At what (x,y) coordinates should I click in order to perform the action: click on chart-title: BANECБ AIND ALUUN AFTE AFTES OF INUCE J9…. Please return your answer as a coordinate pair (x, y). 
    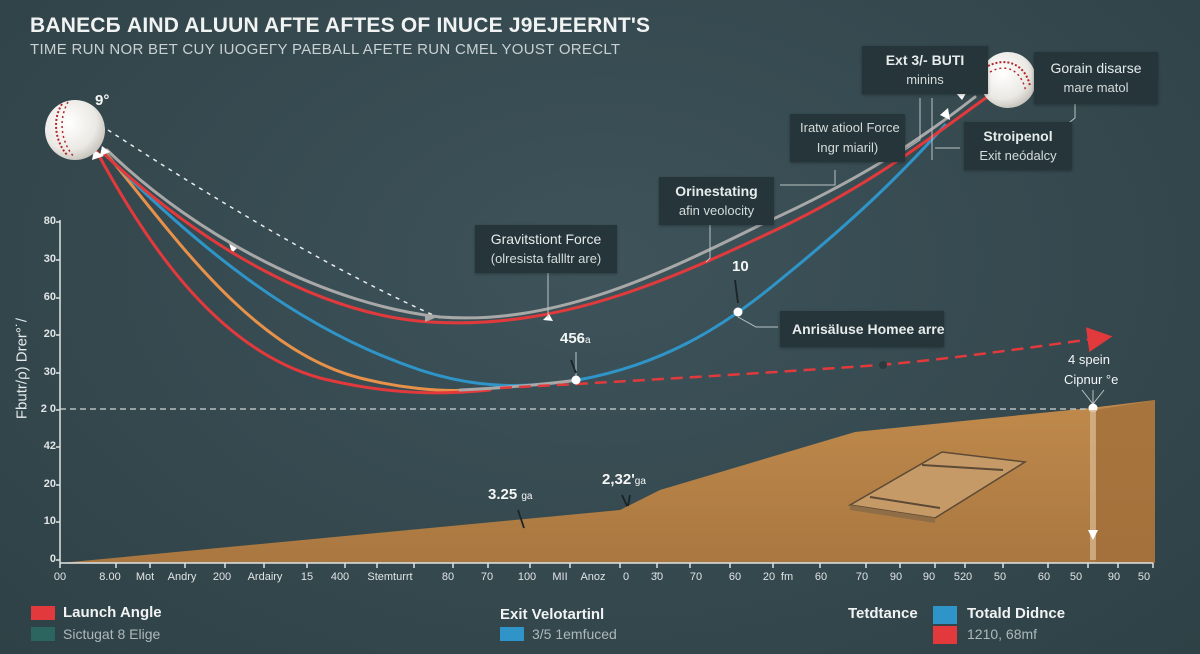
    Looking at the image, I should click on (340, 25).